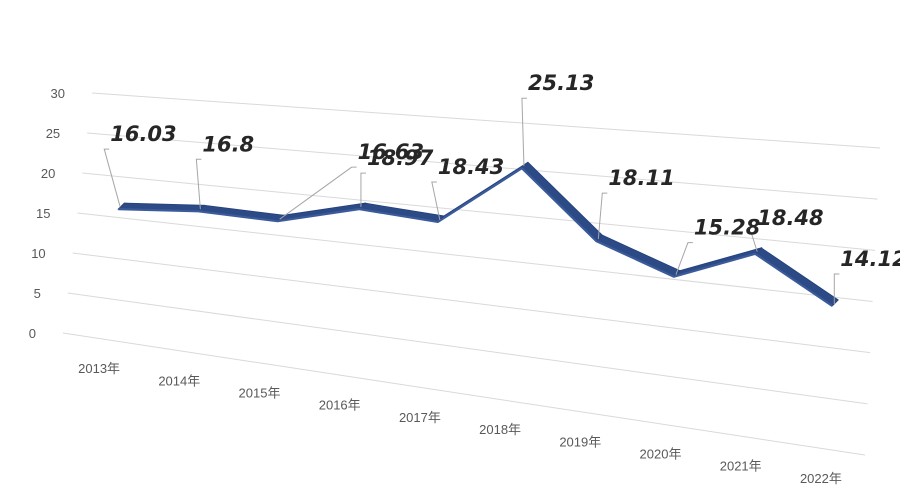 The height and width of the screenshot is (493, 900). Describe the element at coordinates (38, 253) in the screenshot. I see `y-tick-label: 10` at that location.